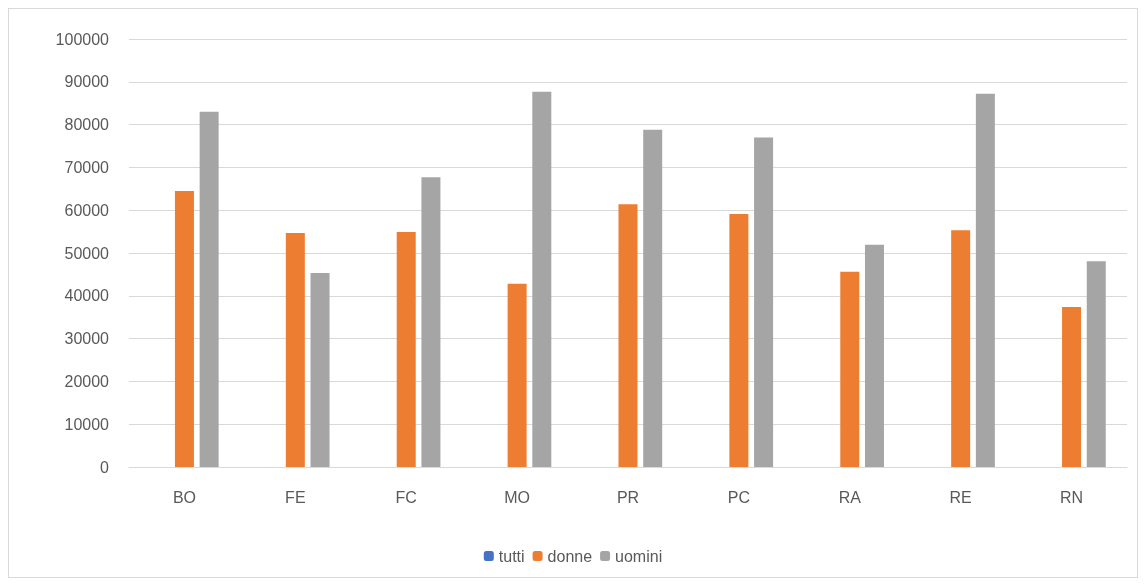 Image resolution: width=1147 pixels, height=588 pixels. I want to click on x-tick-label: MO, so click(517, 497).